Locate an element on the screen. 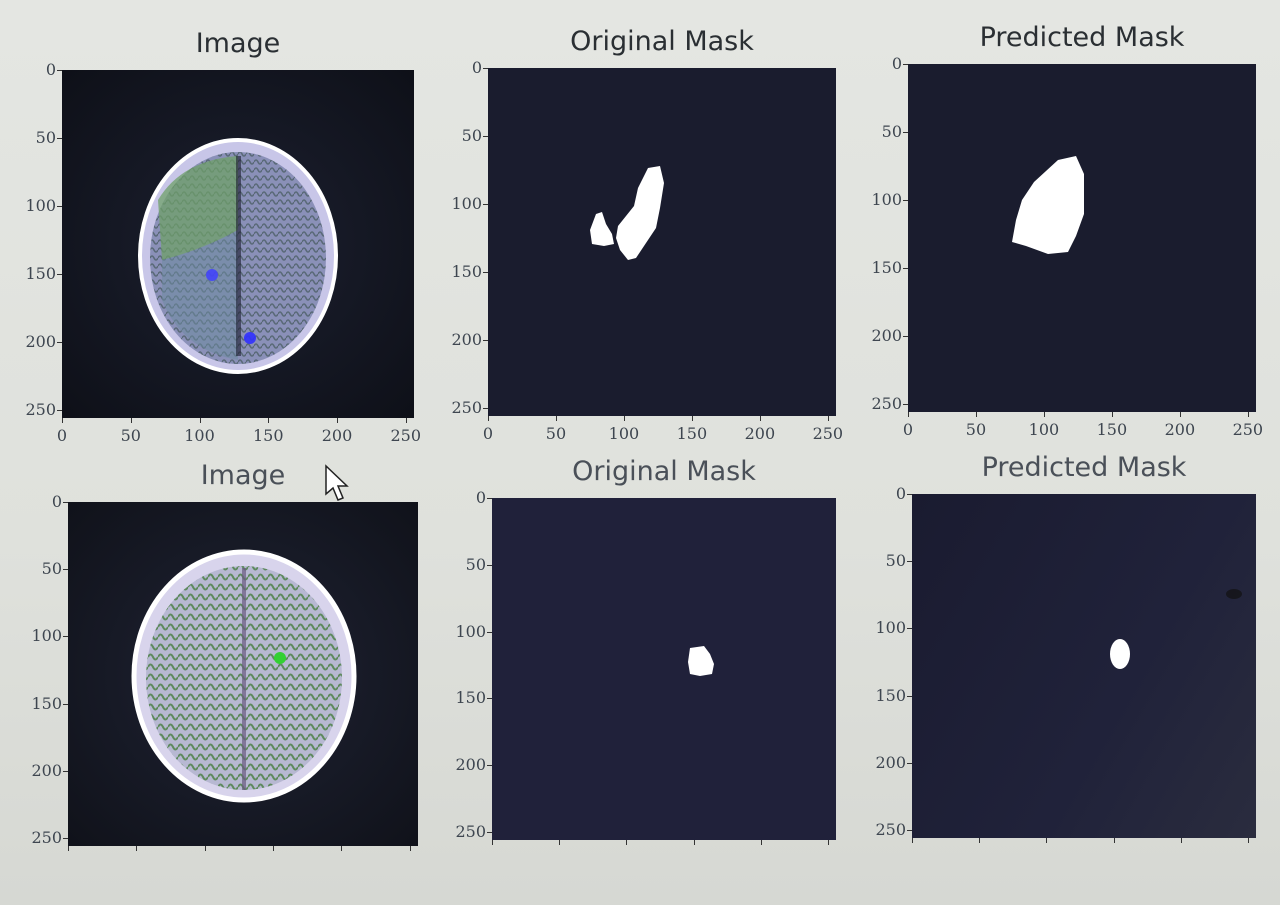 The height and width of the screenshot is (905, 1280). panel-image-1: Image is located at coordinates (238, 223).